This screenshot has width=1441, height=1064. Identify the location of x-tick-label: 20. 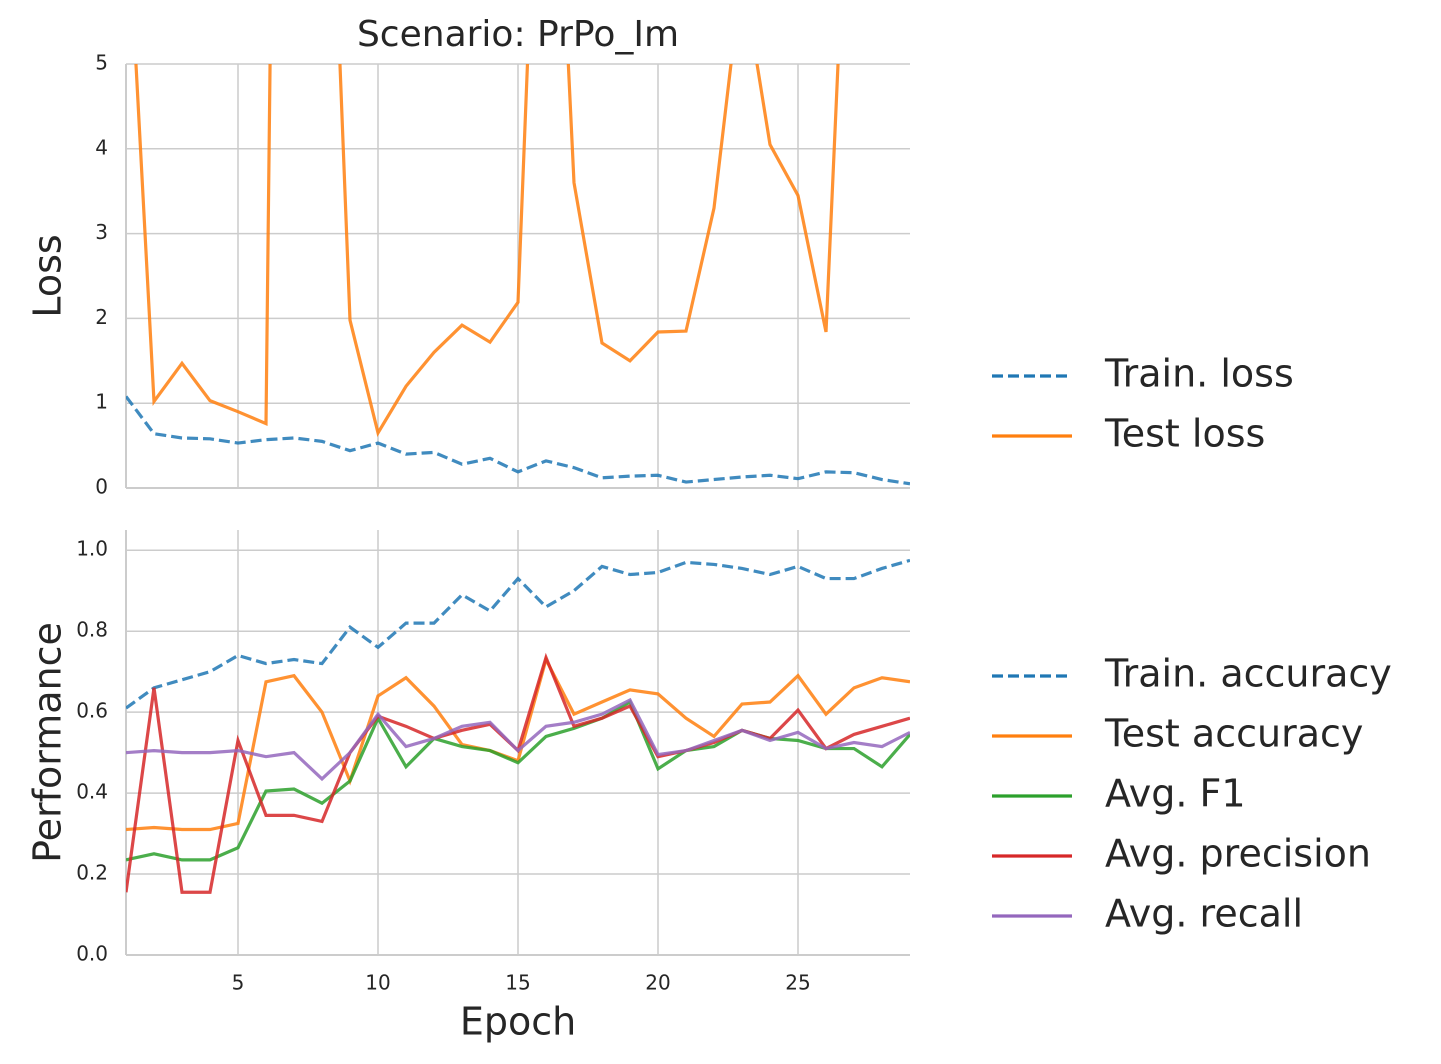
(657, 983).